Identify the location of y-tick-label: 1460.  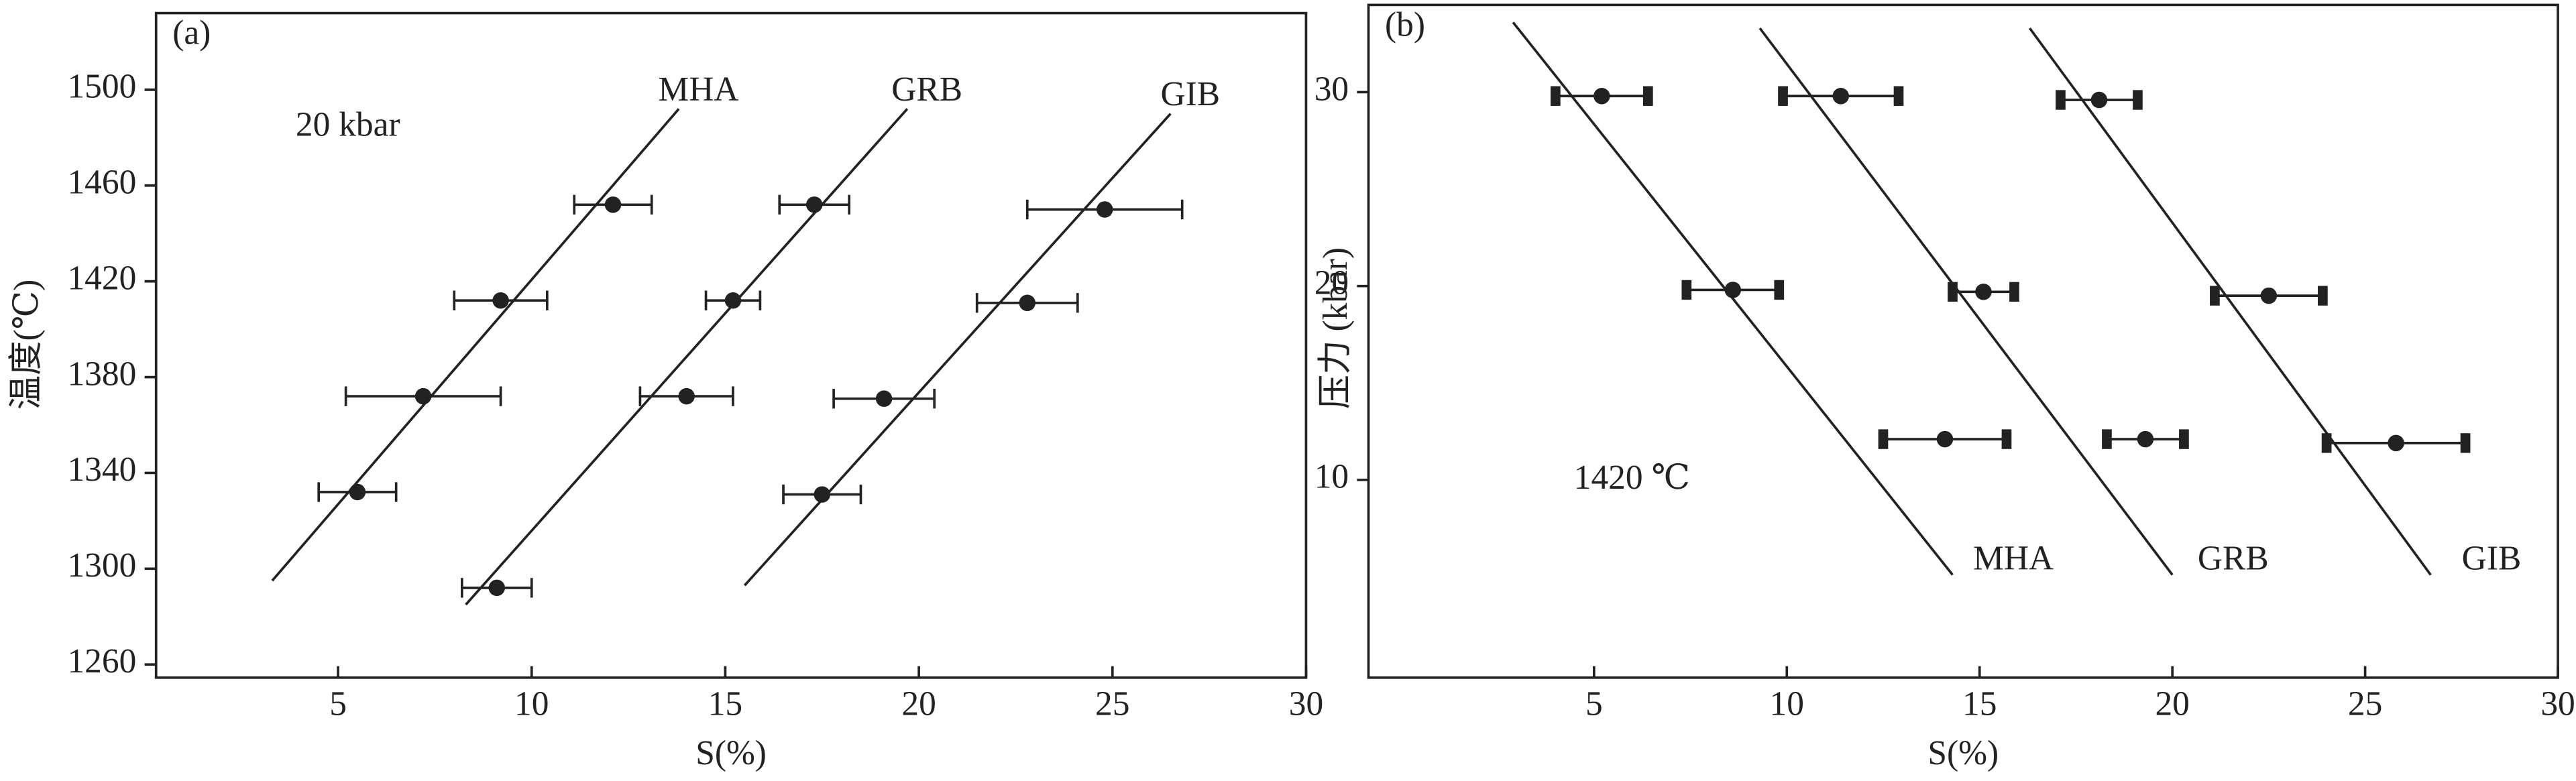
(101, 183).